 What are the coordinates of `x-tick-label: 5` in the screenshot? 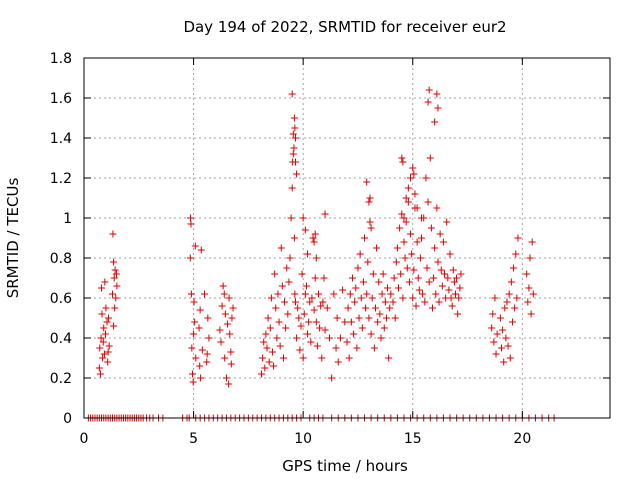 It's located at (193, 439).